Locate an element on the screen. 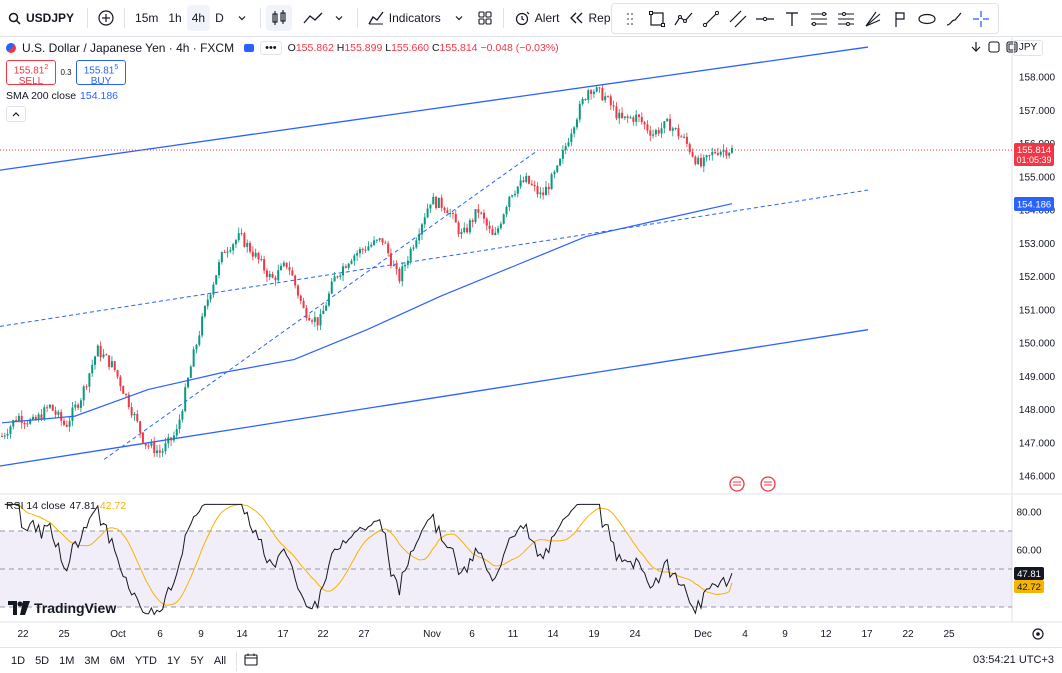 The image size is (1062, 673). drag-handle is located at coordinates (630, 19).